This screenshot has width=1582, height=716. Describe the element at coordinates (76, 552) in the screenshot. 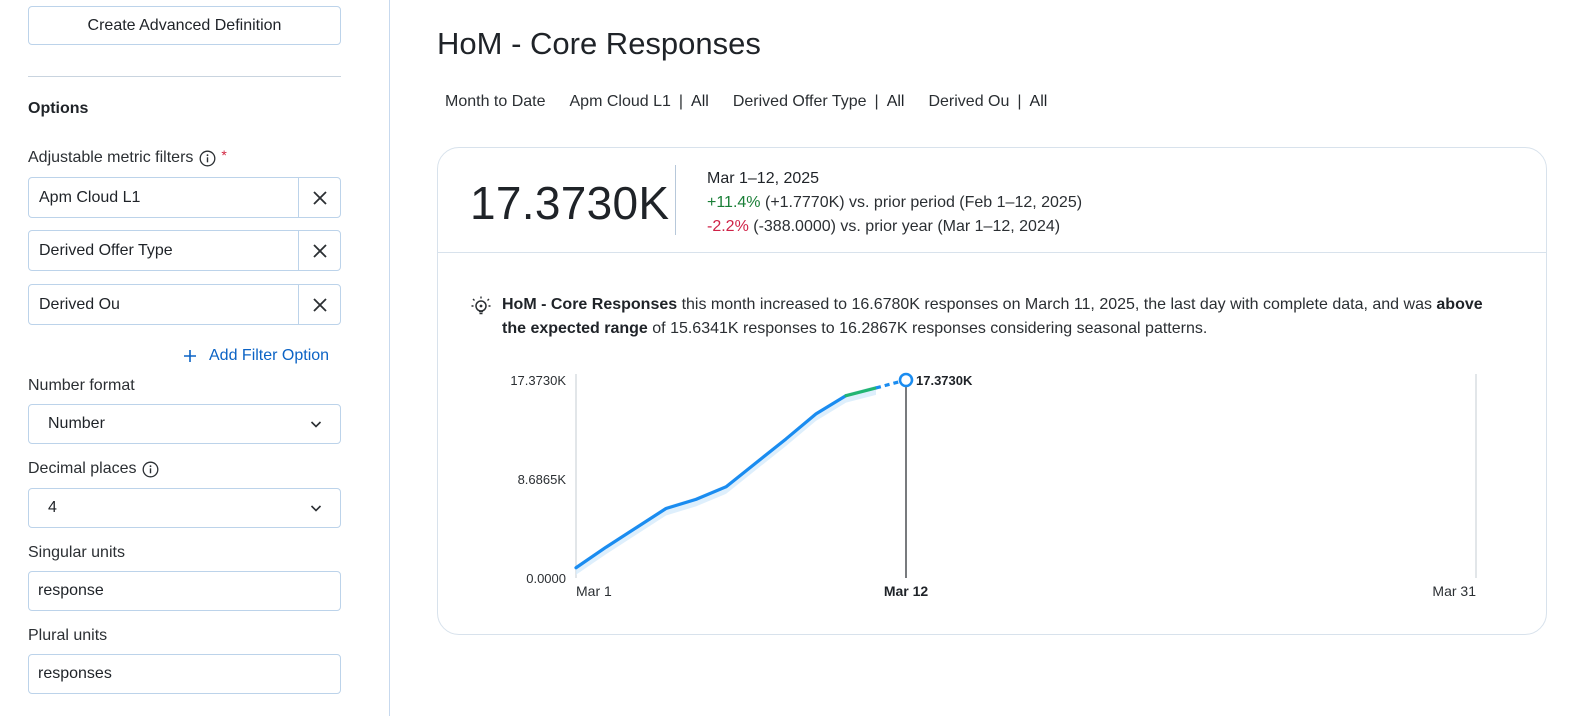

I see `singular-units-label: Singular units` at that location.